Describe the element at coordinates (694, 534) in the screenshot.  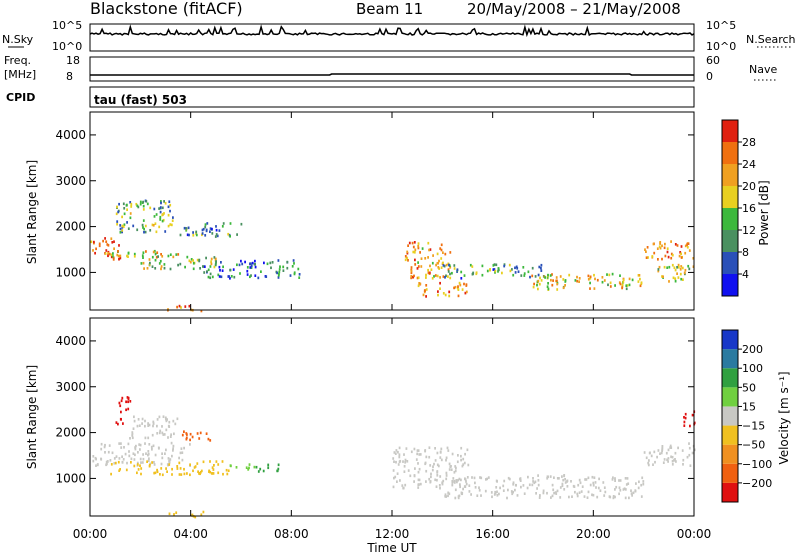
I see `x-tick-label: 00:00` at that location.